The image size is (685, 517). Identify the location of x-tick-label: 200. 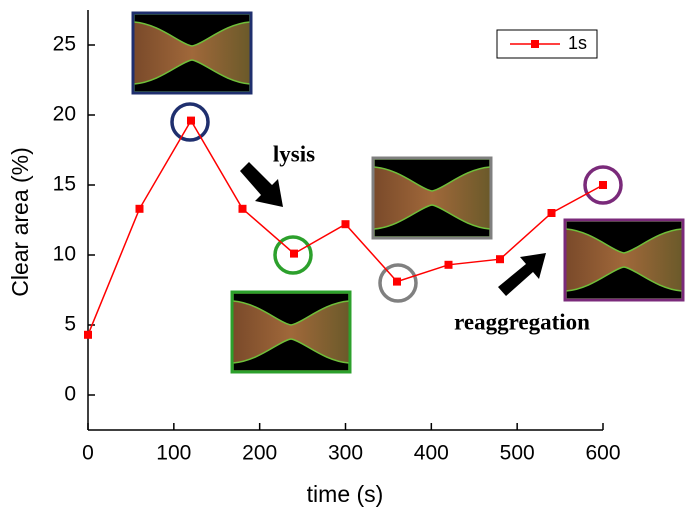
(259, 453).